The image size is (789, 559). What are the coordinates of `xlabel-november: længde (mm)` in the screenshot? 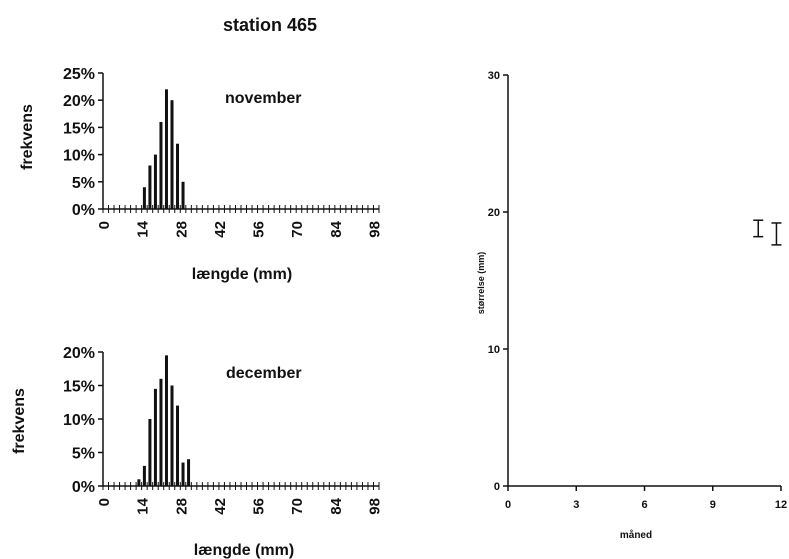 It's located at (242, 274).